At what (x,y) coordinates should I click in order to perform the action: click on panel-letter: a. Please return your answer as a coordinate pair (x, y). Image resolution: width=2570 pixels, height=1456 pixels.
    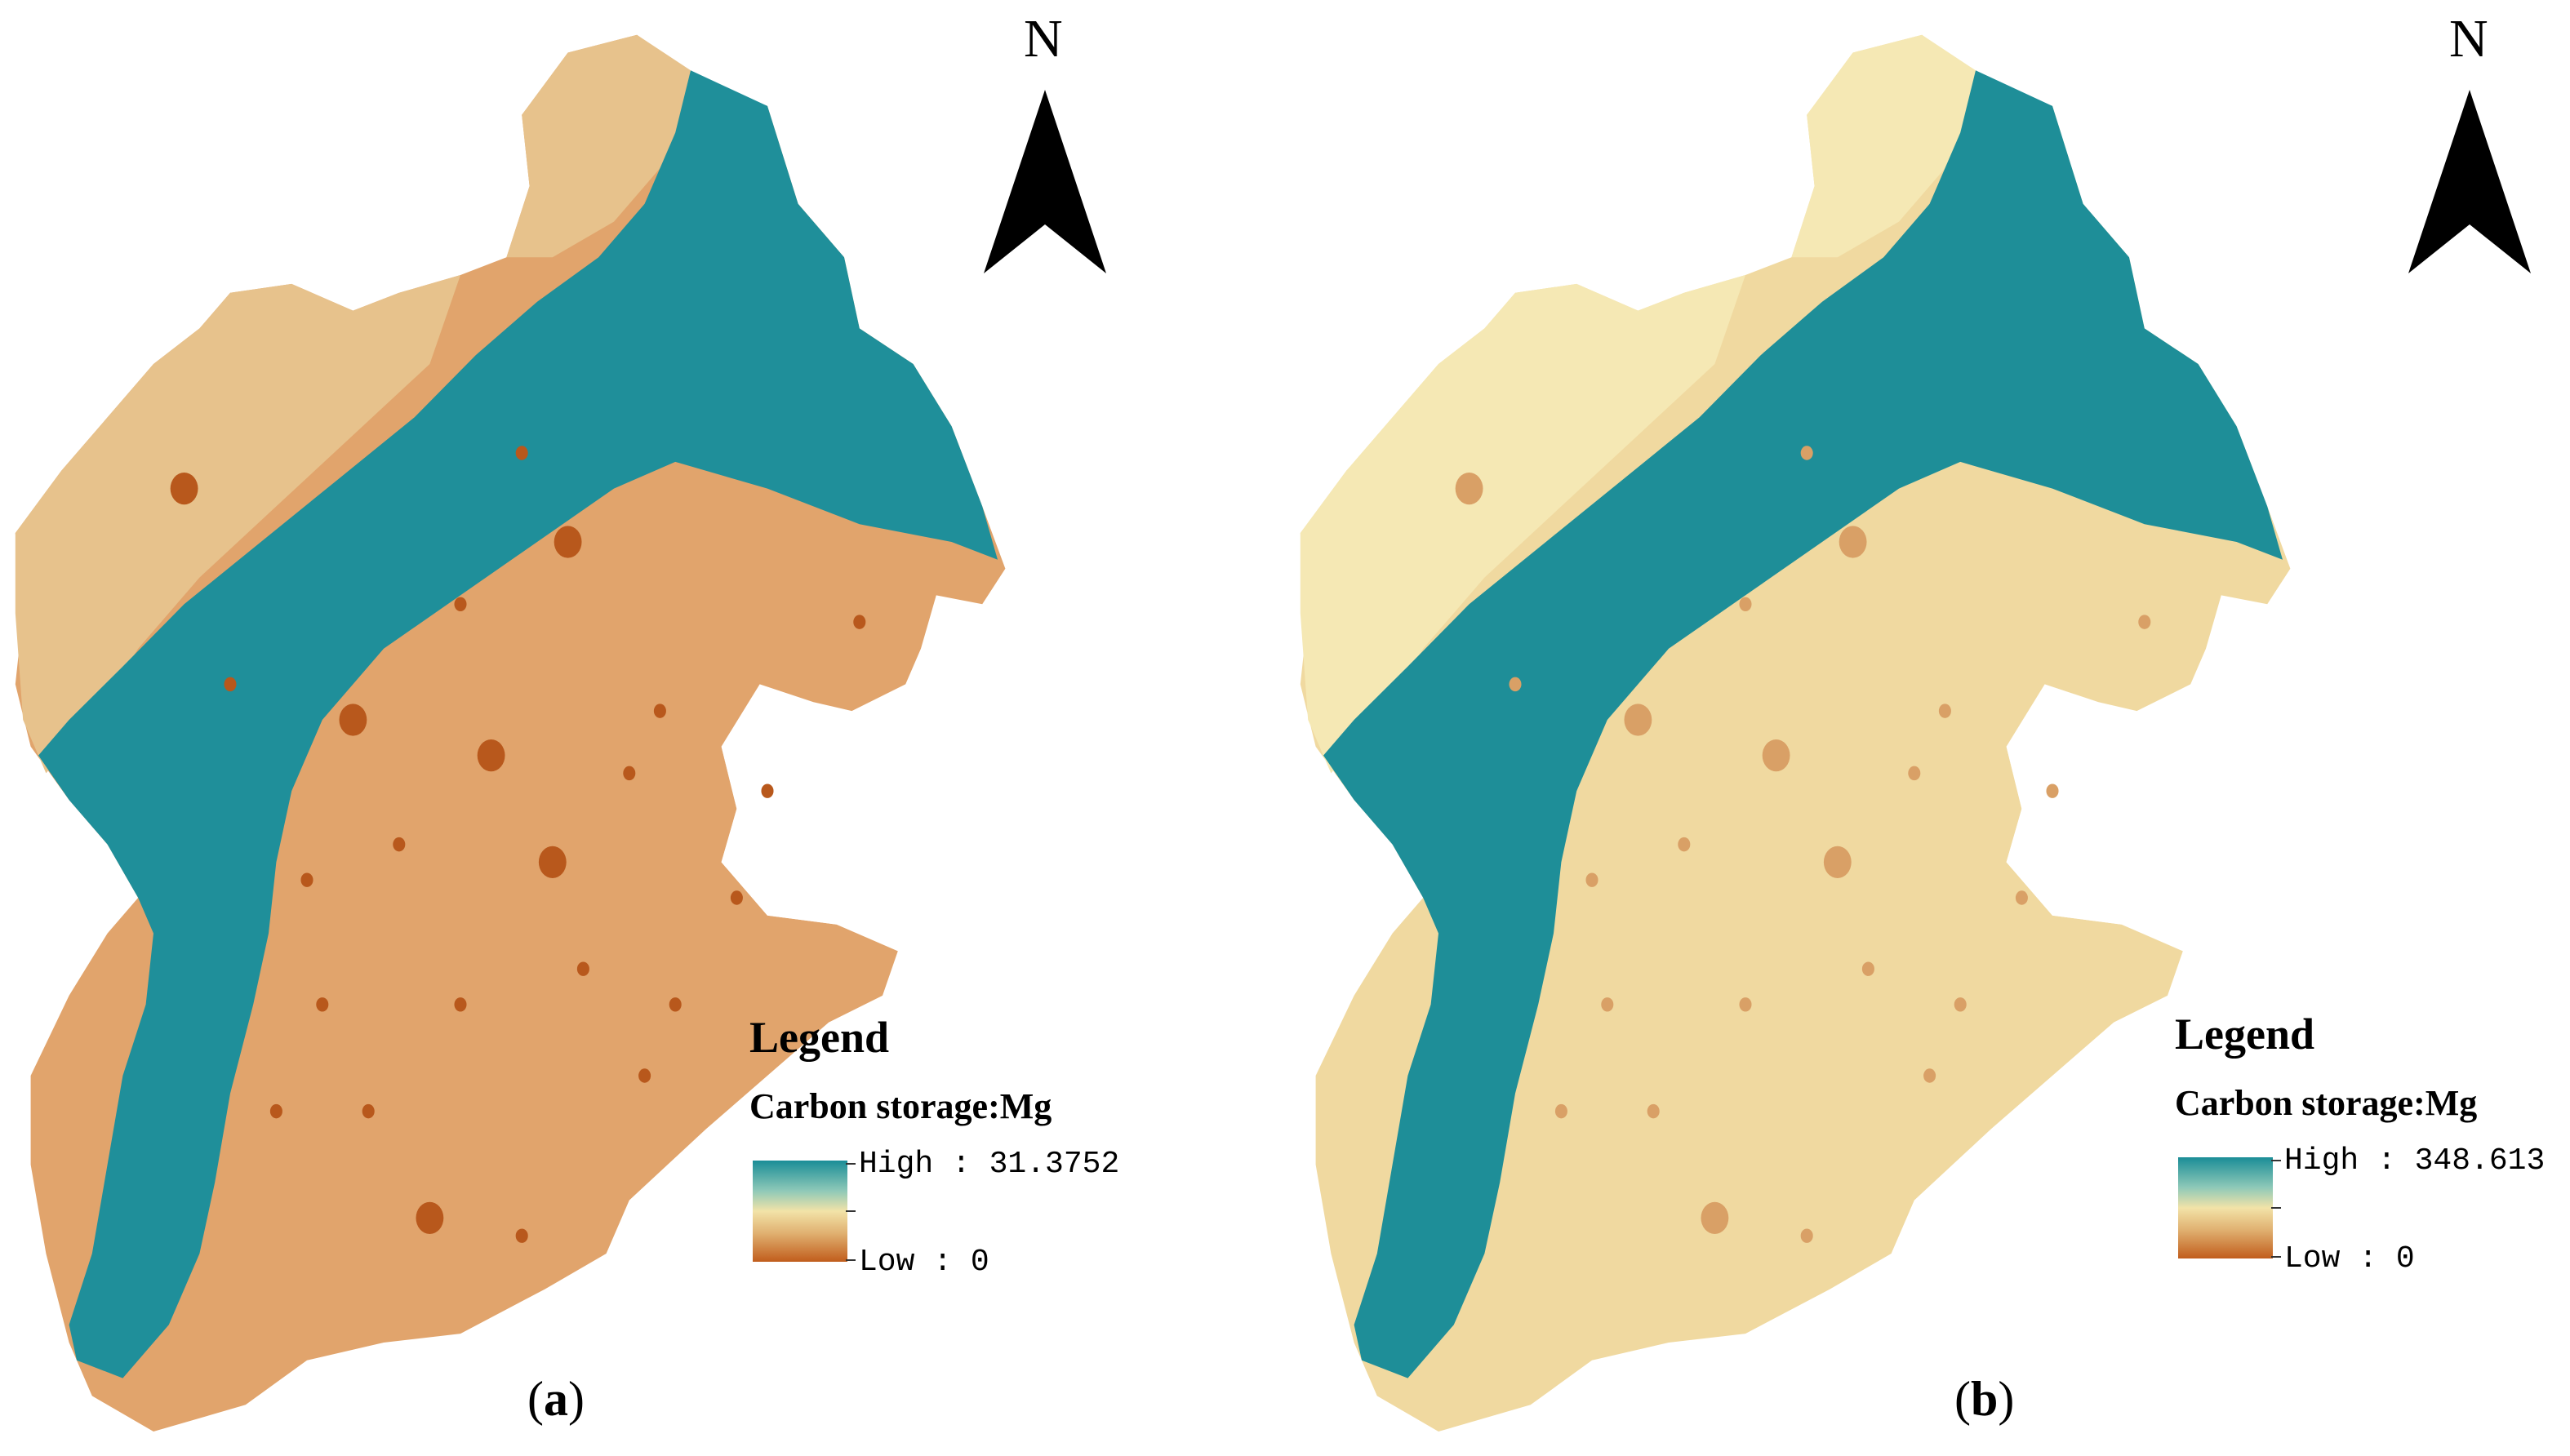
    Looking at the image, I should click on (555, 1399).